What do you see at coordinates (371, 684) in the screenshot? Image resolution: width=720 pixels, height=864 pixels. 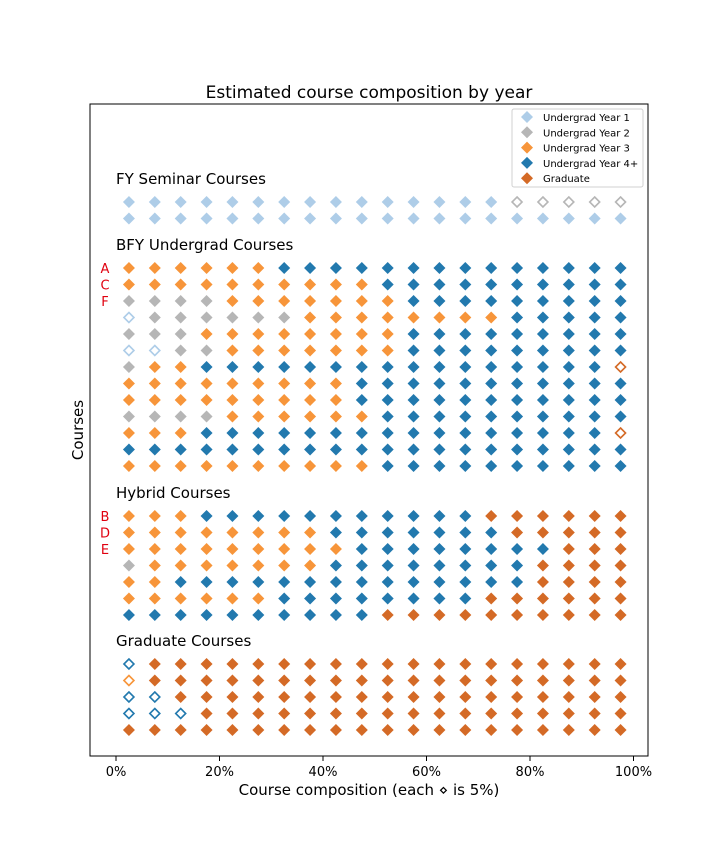 I see `course-group: Graduate Courses` at bounding box center [371, 684].